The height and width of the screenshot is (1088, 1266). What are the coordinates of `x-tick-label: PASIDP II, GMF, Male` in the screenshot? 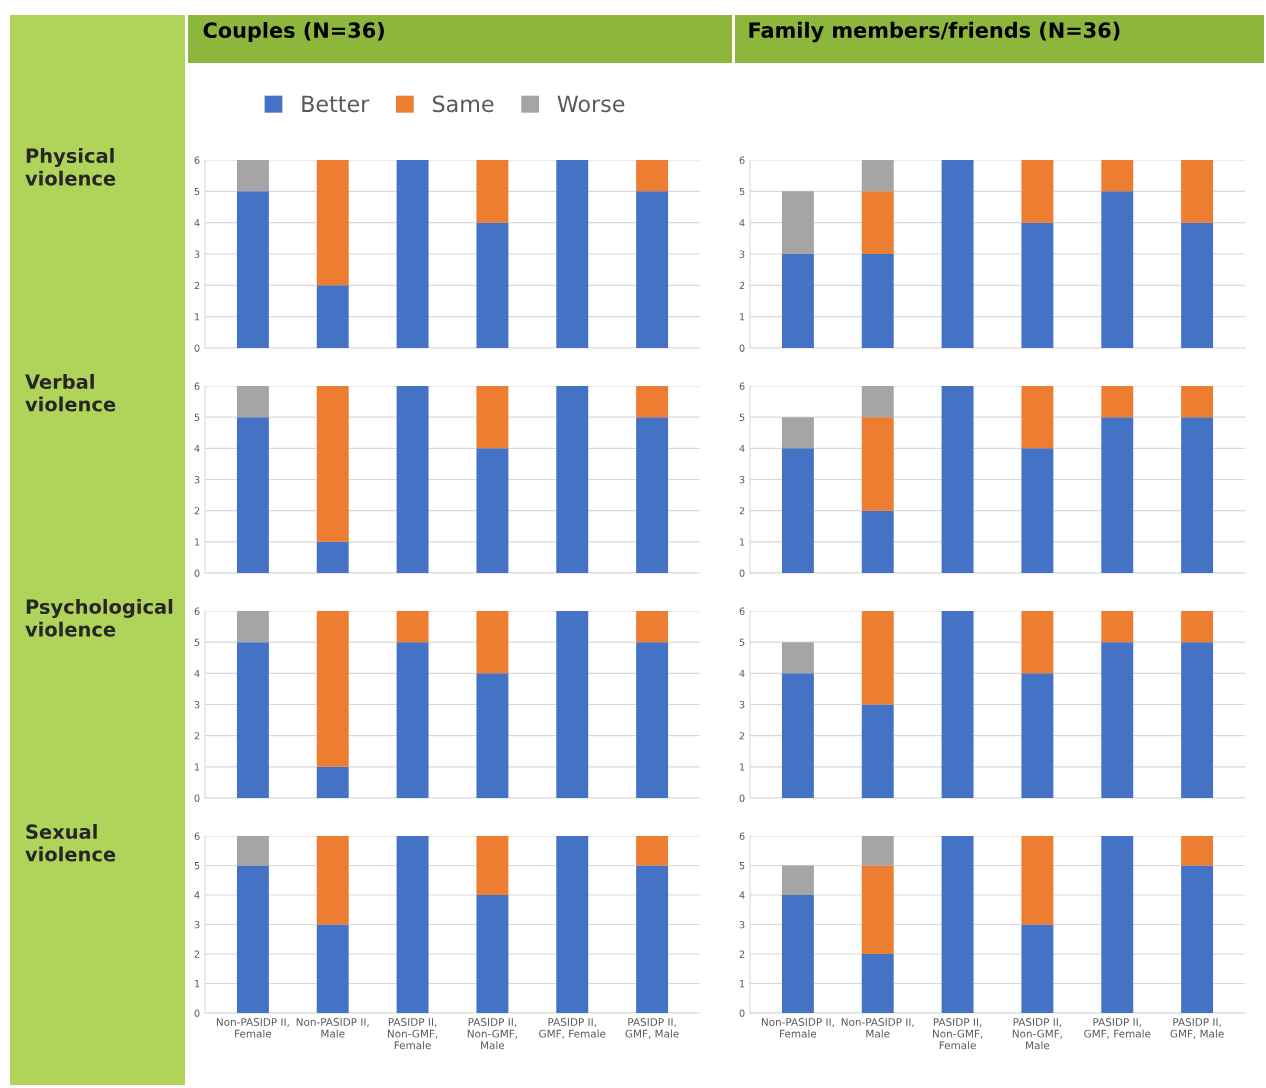 It's located at (652, 1028).